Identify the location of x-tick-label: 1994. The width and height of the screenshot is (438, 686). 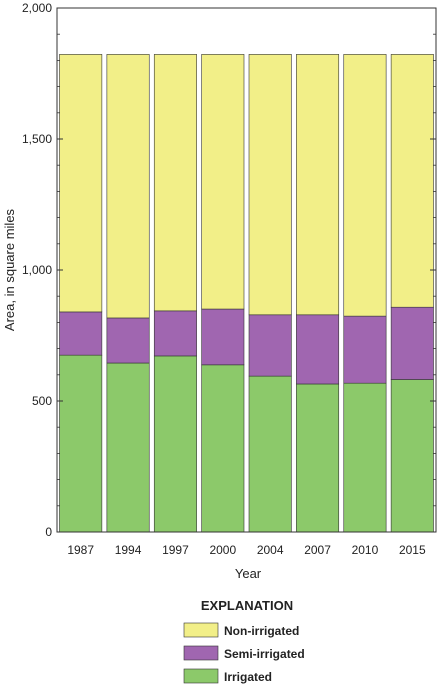
(128, 550).